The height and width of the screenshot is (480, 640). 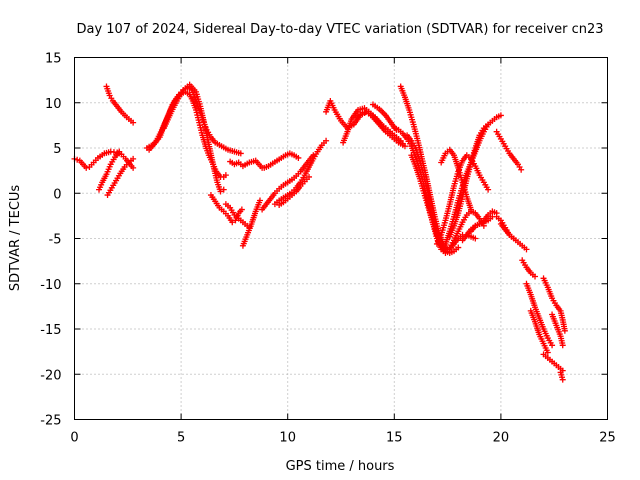 What do you see at coordinates (501, 438) in the screenshot?
I see `x-tick-label: 20` at bounding box center [501, 438].